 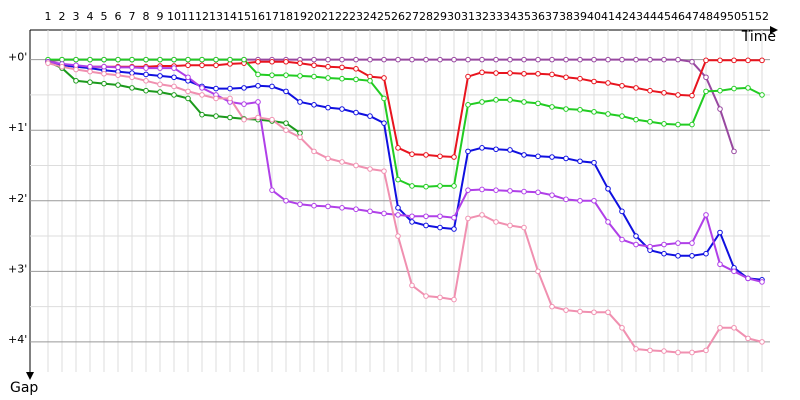 What do you see at coordinates (202, 16) in the screenshot?
I see `x-tick-label: 12` at bounding box center [202, 16].